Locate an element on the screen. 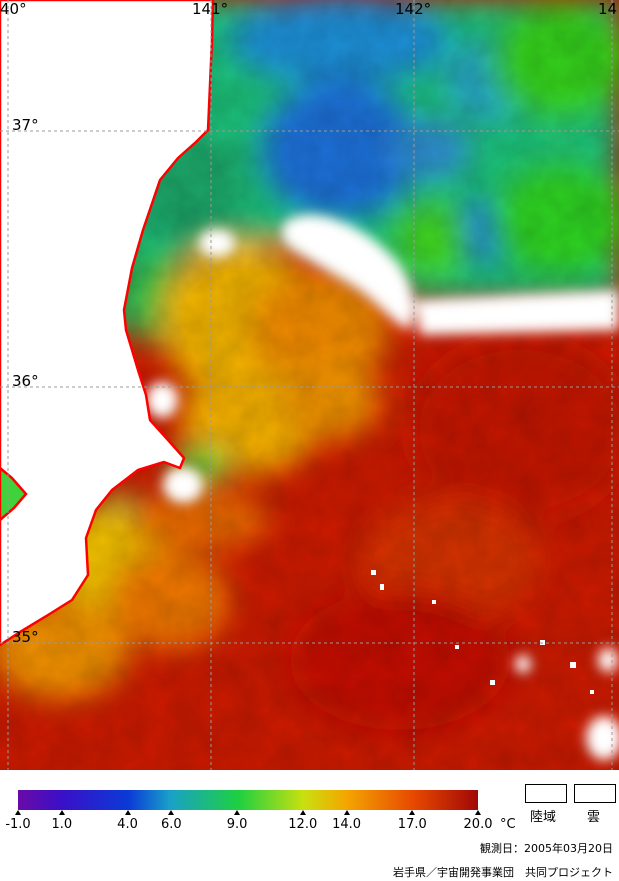  colorbar-tick-label: 20.0 is located at coordinates (478, 824).